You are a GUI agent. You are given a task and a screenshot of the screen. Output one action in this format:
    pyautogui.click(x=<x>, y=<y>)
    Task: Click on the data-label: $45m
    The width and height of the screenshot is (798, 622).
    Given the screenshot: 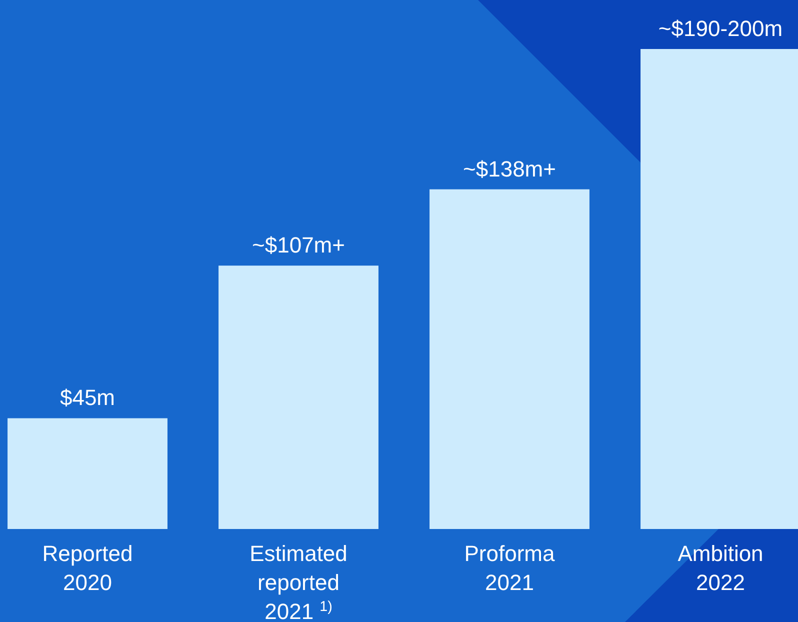 What is the action you would take?
    pyautogui.click(x=88, y=397)
    